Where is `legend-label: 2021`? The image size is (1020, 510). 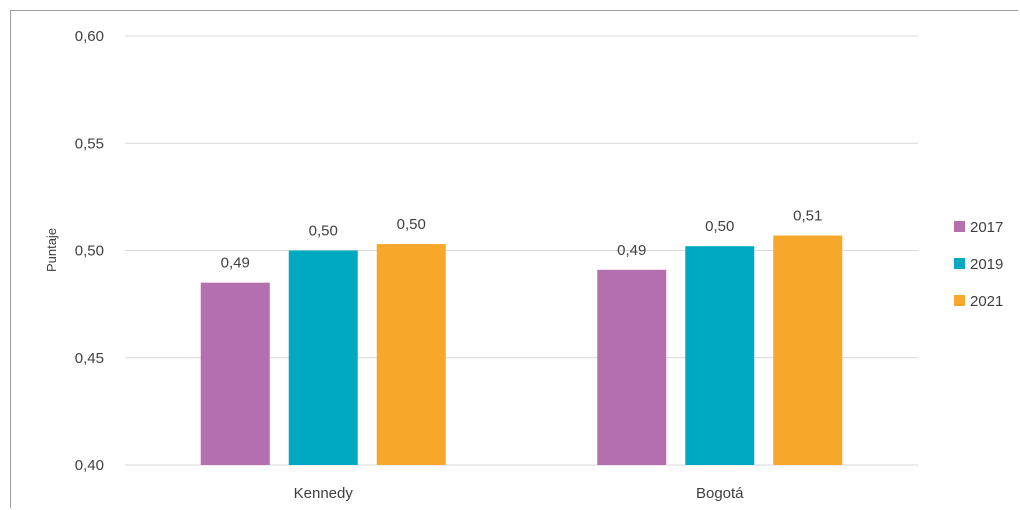 legend-label: 2021 is located at coordinates (986, 301).